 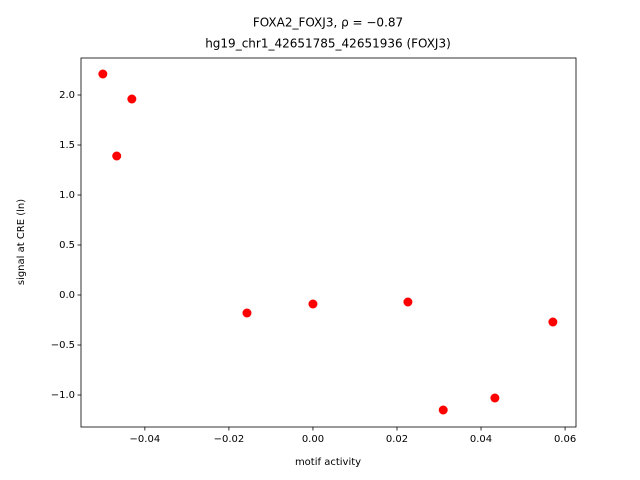 What do you see at coordinates (63, 345) in the screenshot?
I see `y-tick-label: −0.5` at bounding box center [63, 345].